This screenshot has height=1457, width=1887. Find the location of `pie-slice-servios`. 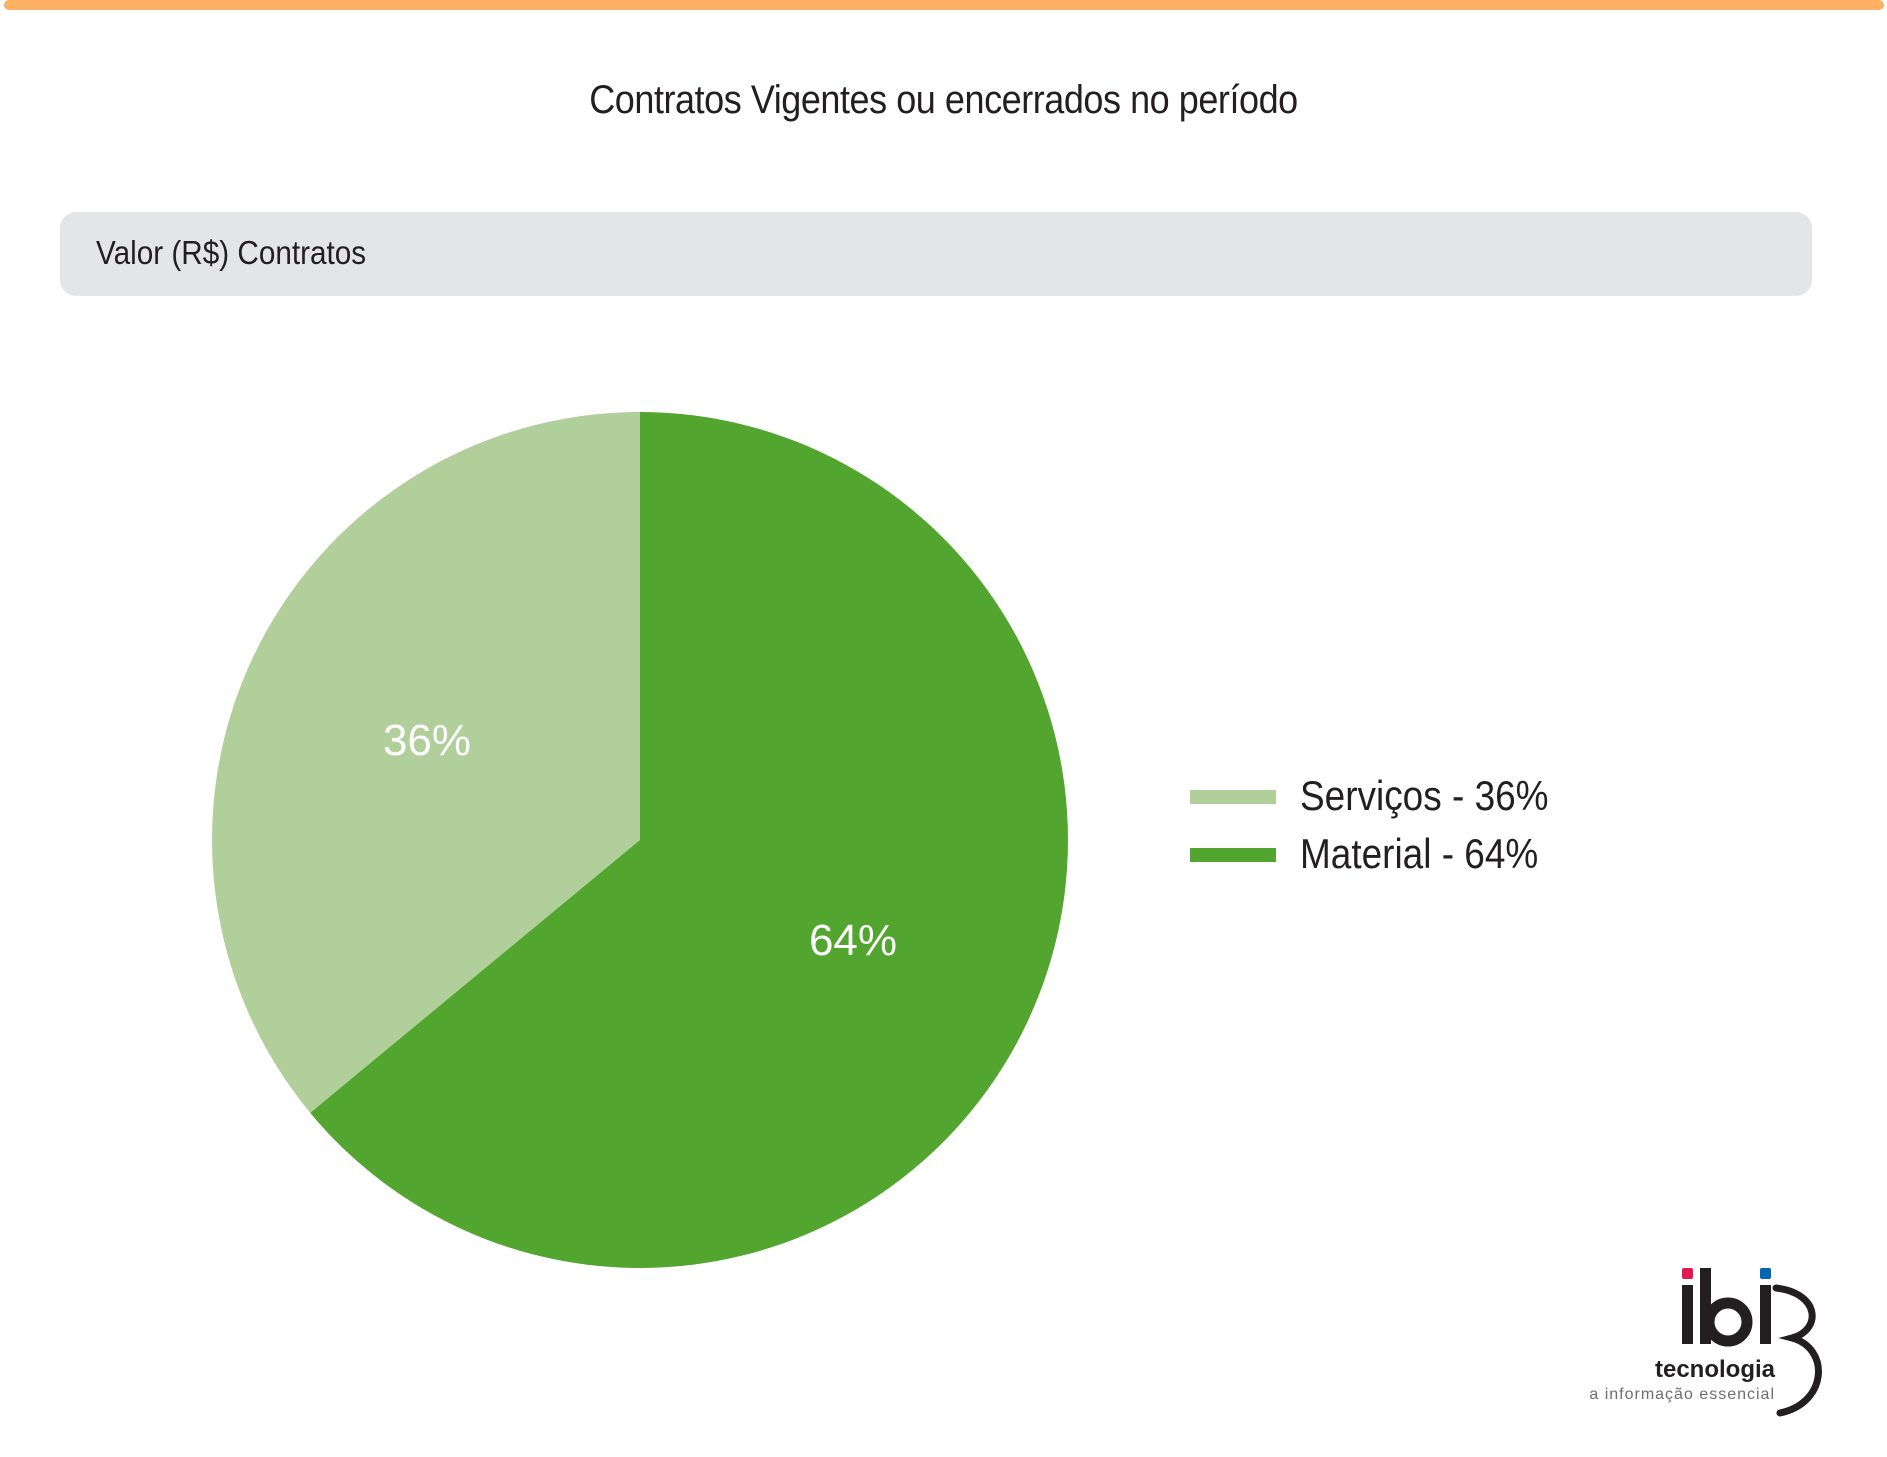

pie-slice-servios is located at coordinates (425, 762).